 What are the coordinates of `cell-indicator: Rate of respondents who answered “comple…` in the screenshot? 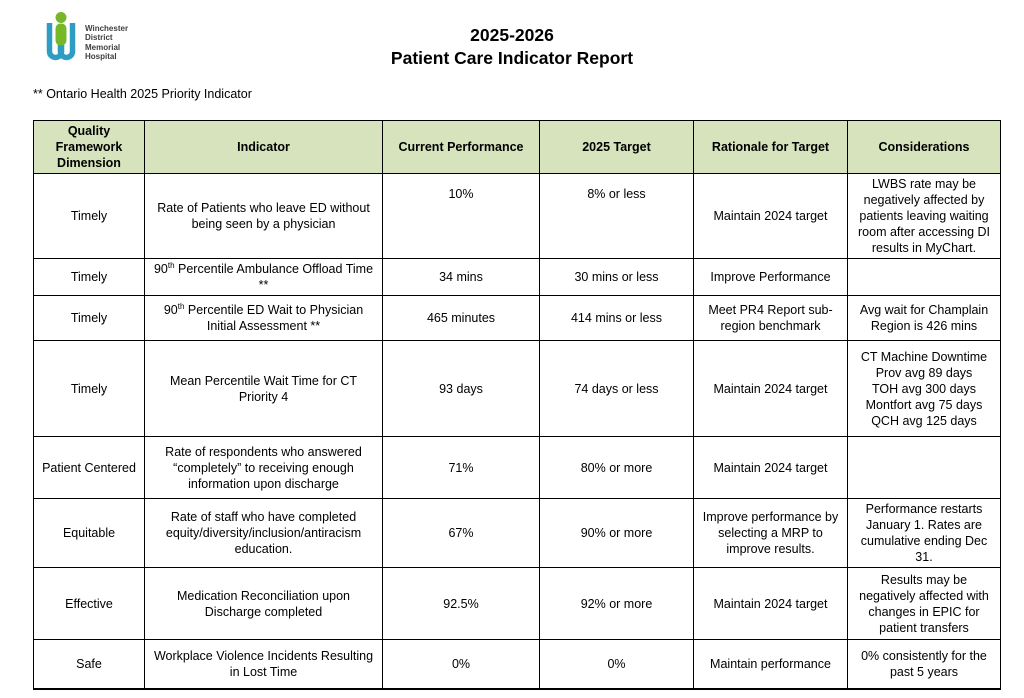 It's located at (263, 467).